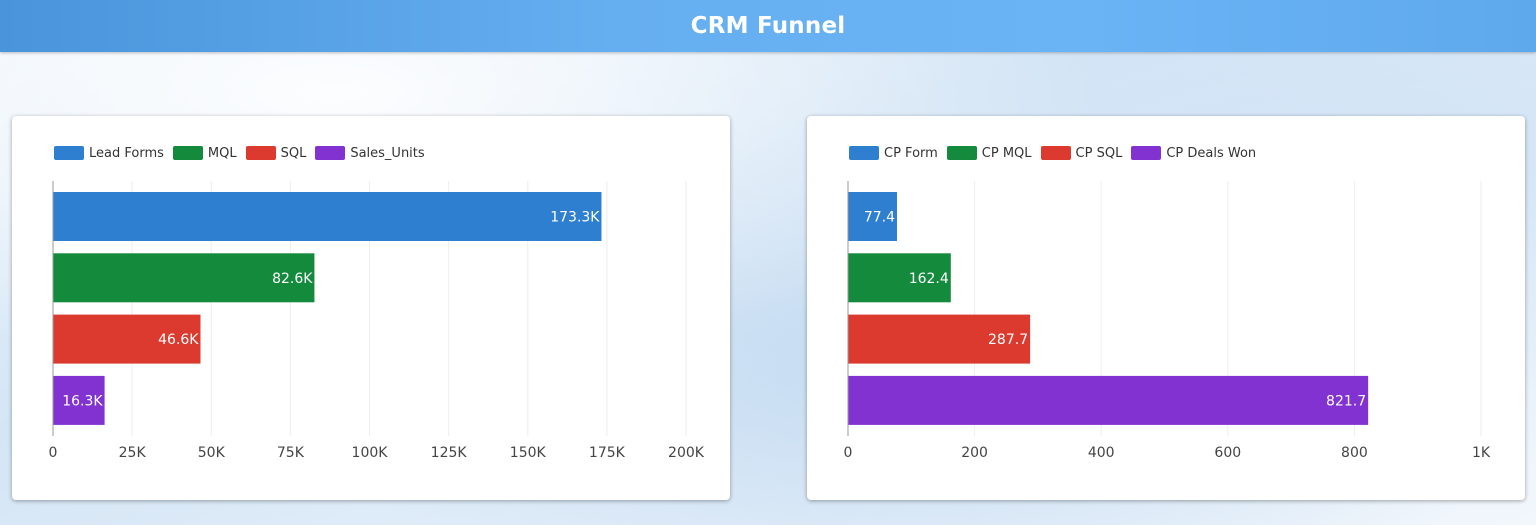 Image resolution: width=1536 pixels, height=525 pixels. I want to click on data-label: 16.3K, so click(82, 401).